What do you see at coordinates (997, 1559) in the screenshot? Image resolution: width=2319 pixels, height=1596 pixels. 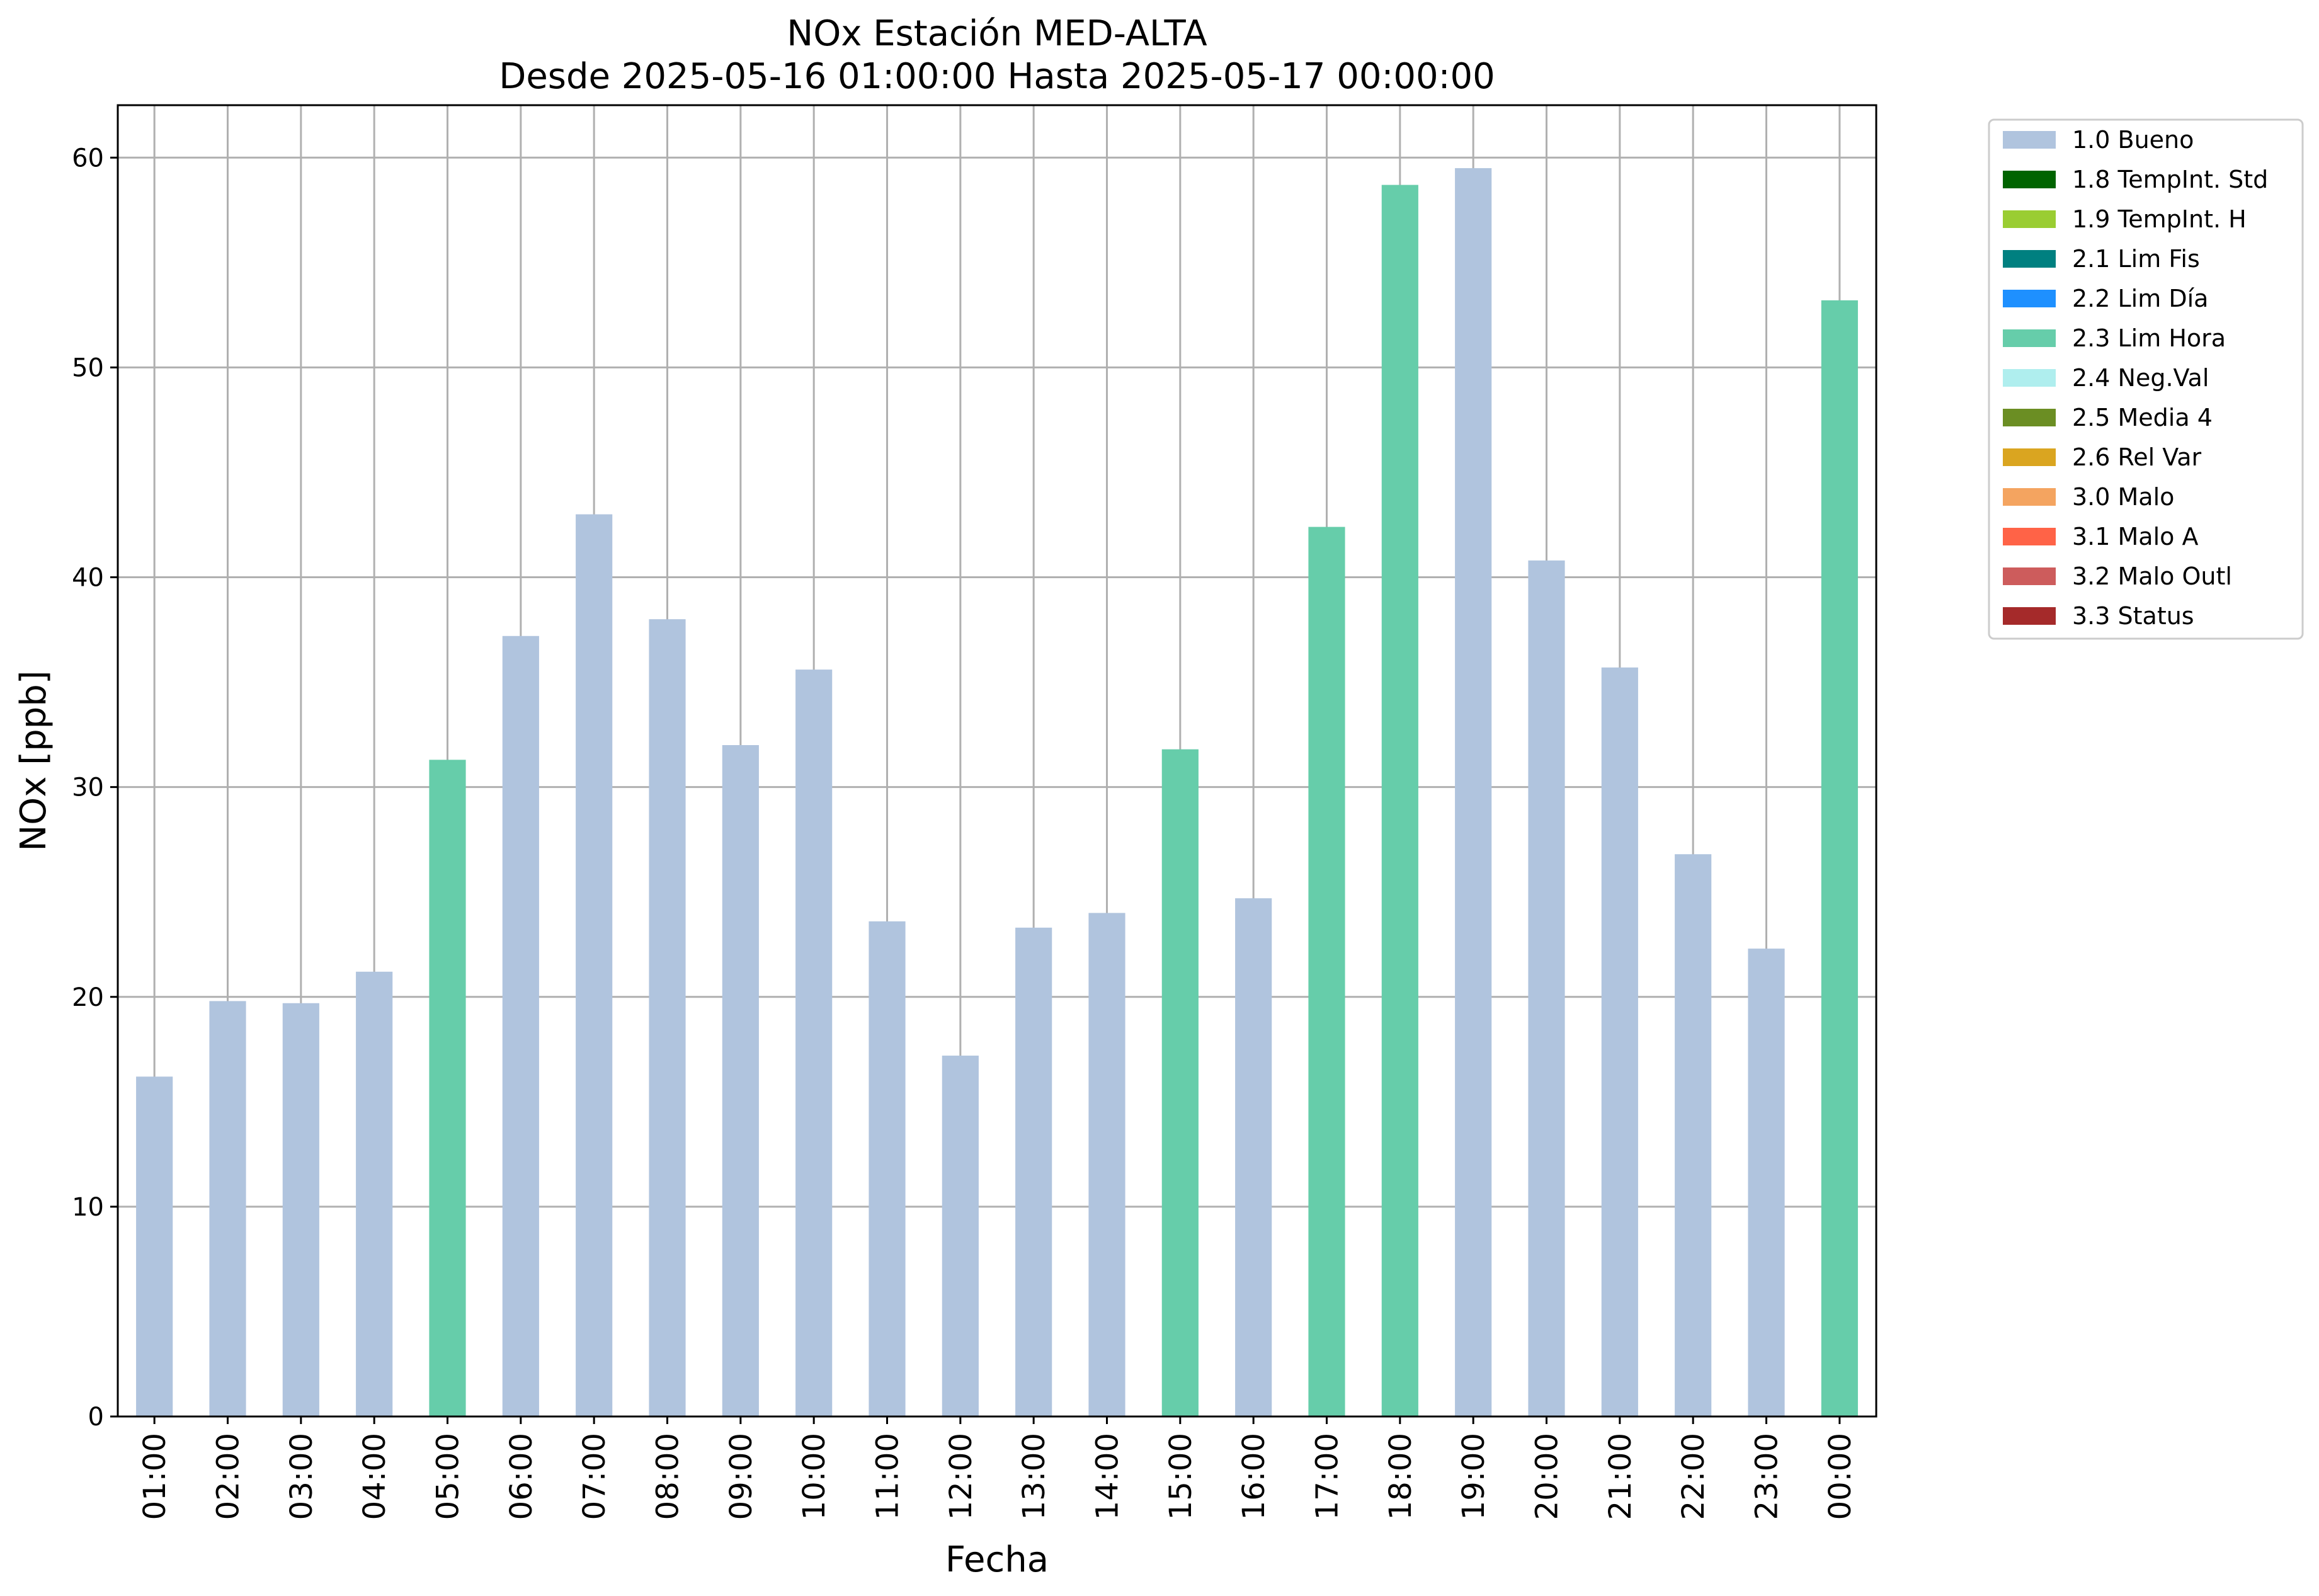 I see `x-axis-label: Fecha` at bounding box center [997, 1559].